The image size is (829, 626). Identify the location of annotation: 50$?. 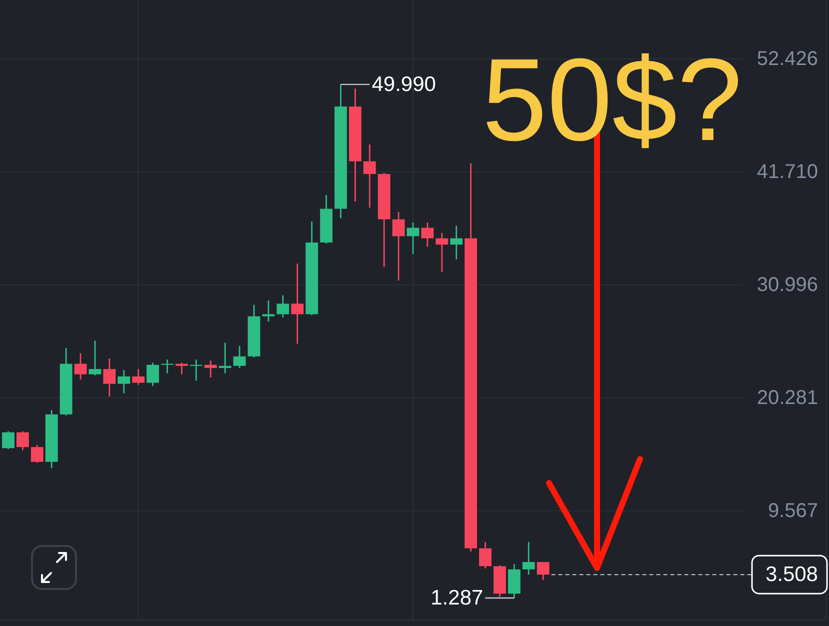
(612, 99).